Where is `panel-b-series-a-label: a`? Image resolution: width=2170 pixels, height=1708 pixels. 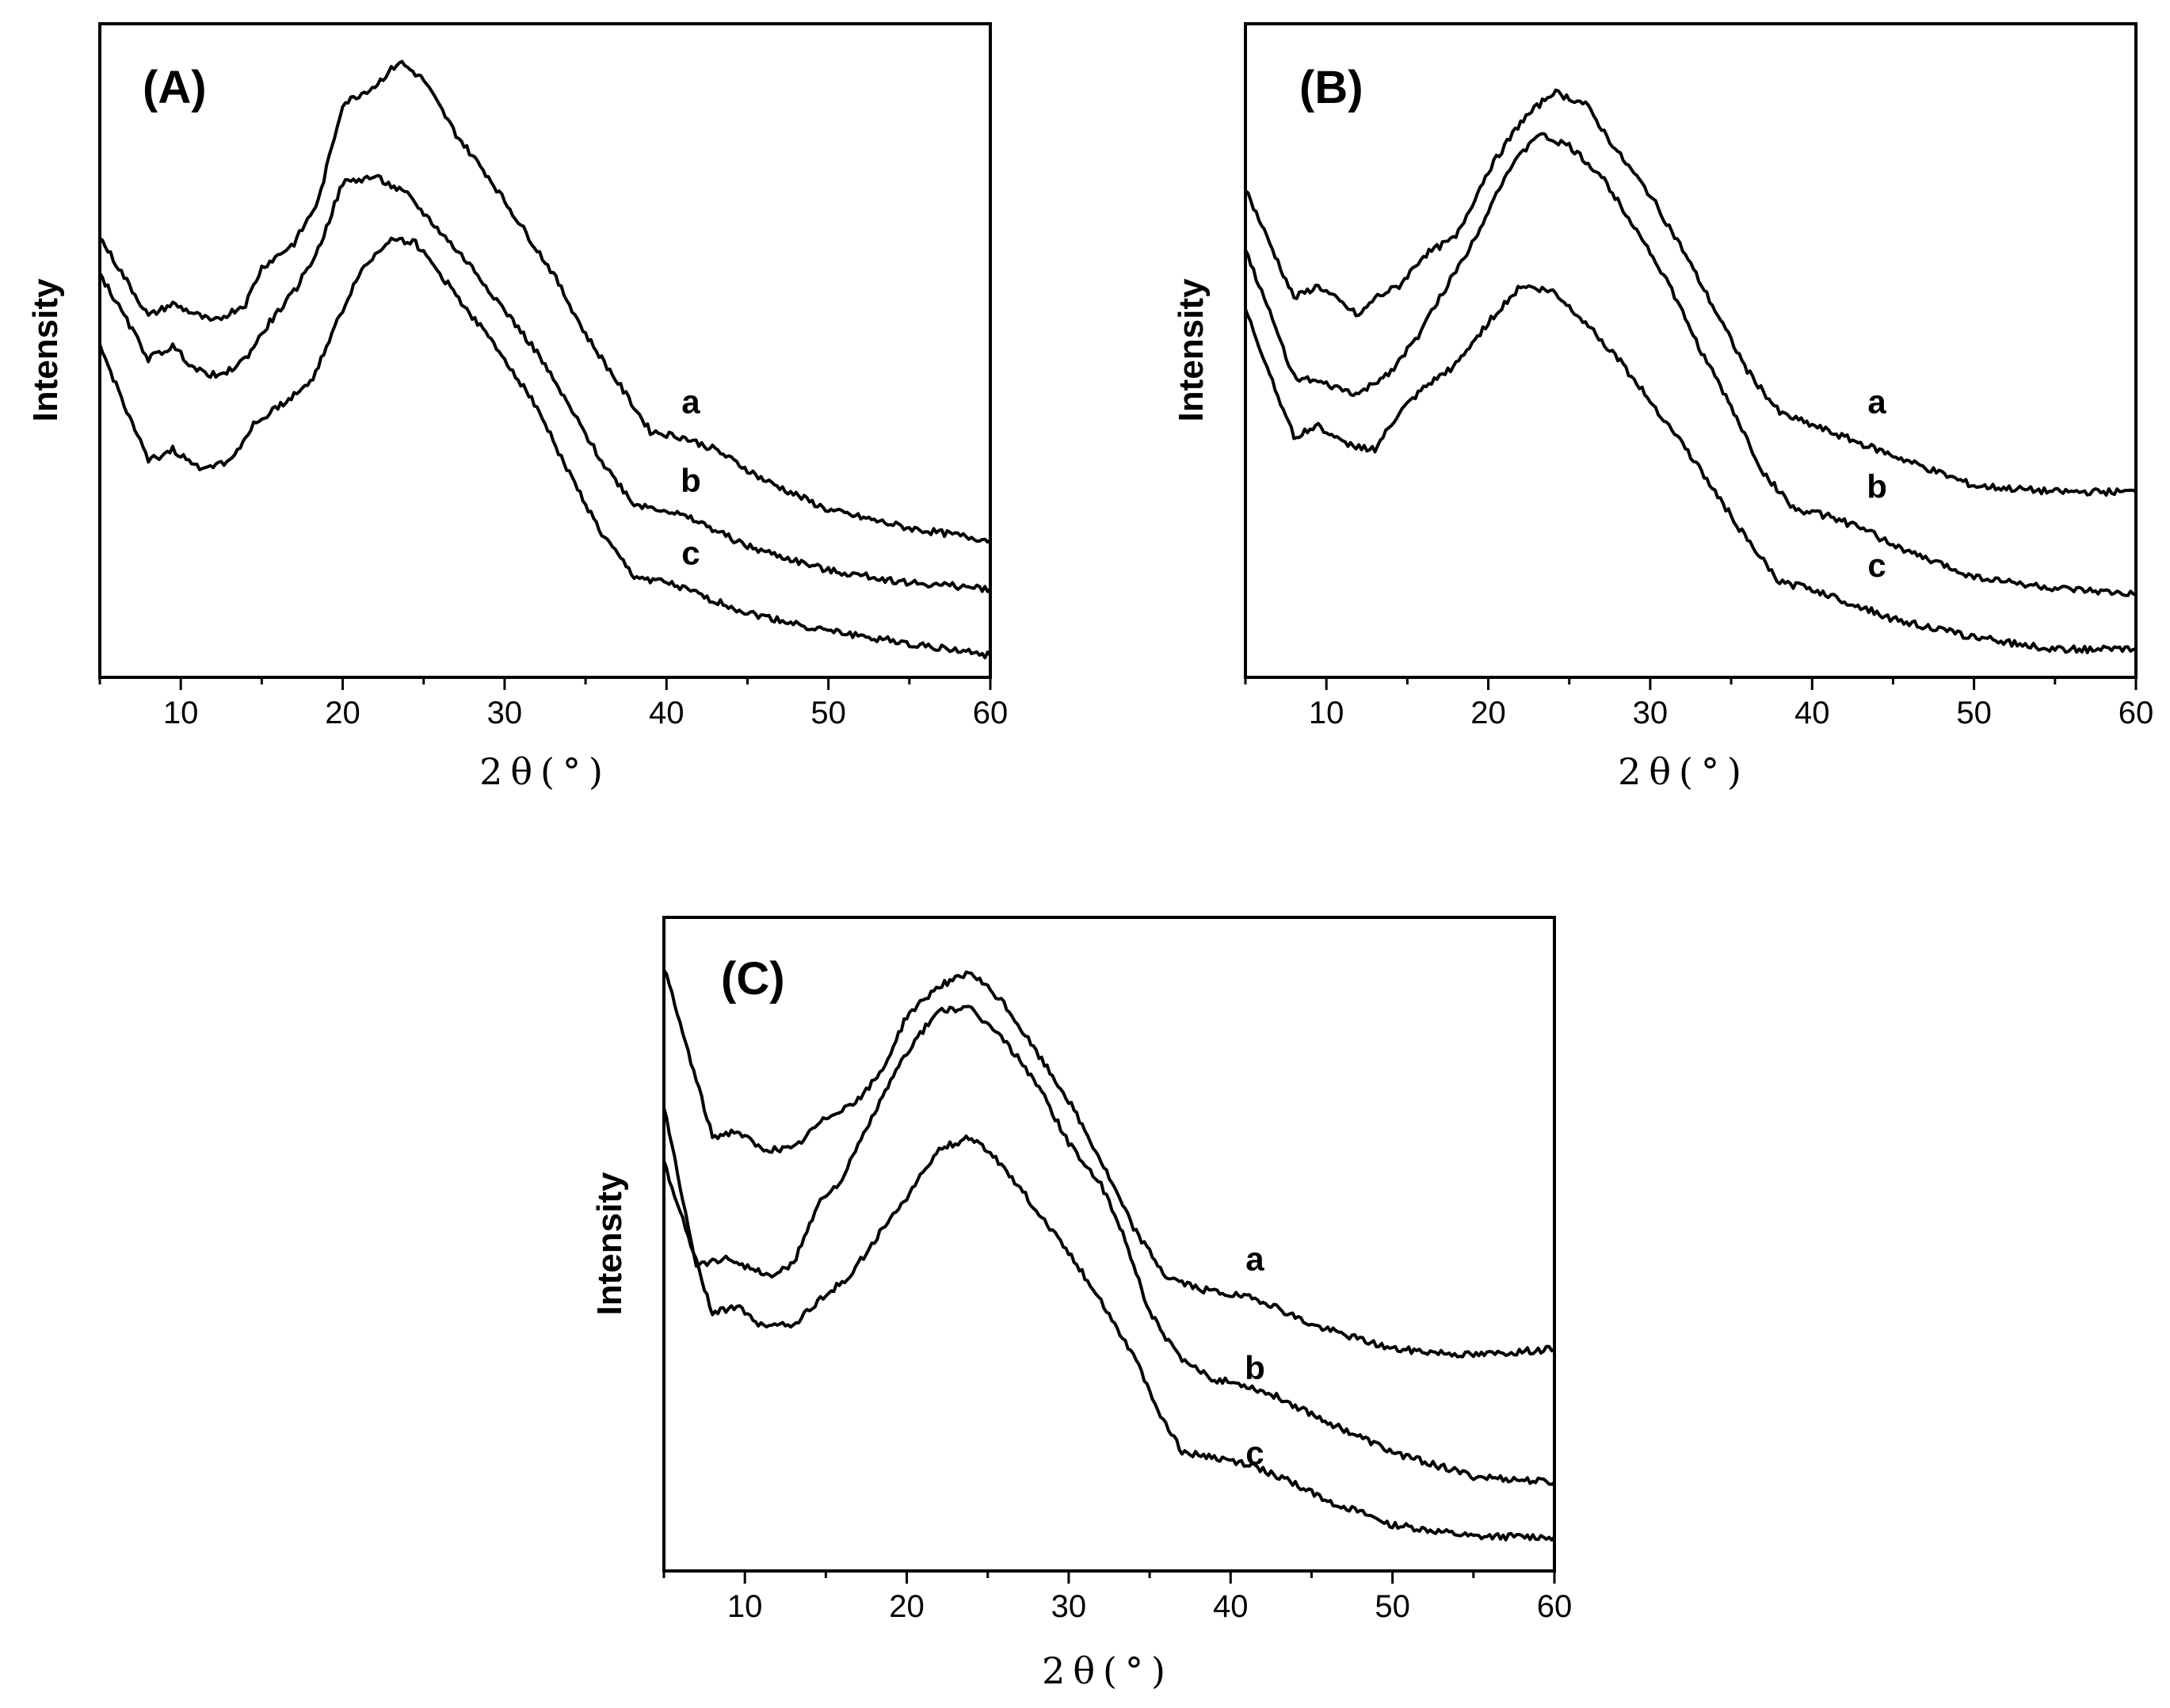
panel-b-series-a-label: a is located at coordinates (1876, 402).